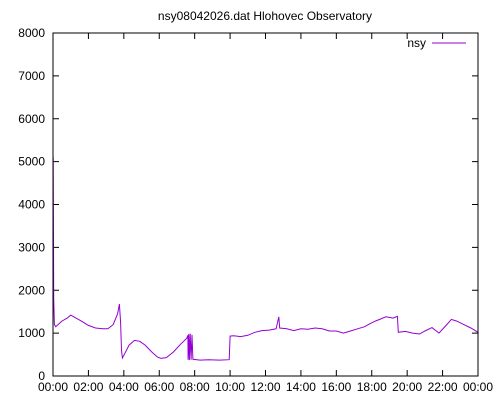  I want to click on y-tick-label: 0, so click(41, 376).